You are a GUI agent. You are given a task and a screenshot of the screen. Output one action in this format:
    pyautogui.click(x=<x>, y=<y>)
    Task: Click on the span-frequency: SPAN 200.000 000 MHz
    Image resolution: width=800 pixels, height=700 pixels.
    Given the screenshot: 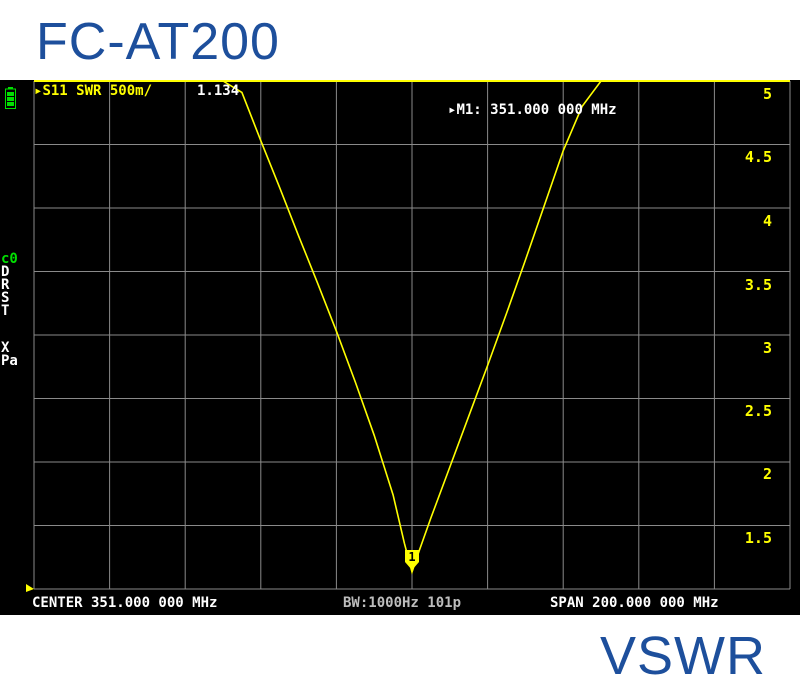 What is the action you would take?
    pyautogui.click(x=634, y=603)
    